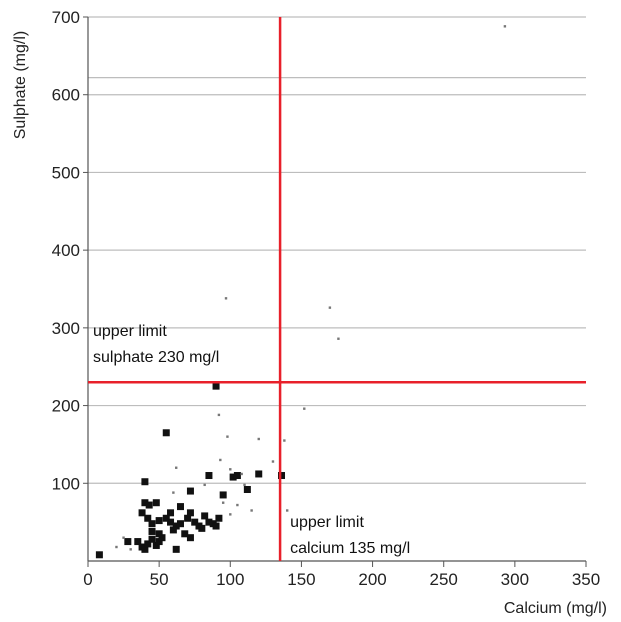  Describe the element at coordinates (66, 95) in the screenshot. I see `y-tick-label: 600` at that location.